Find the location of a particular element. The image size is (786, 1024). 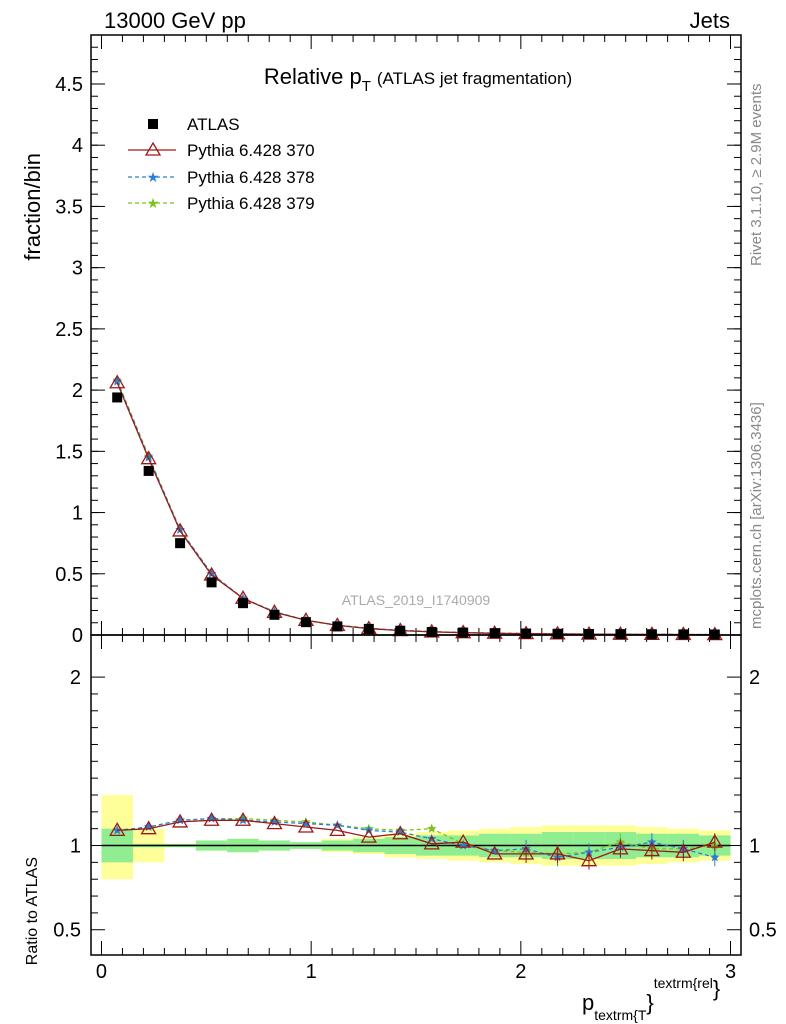

plot-title-rest: (ATLAS jet fragmentation) is located at coordinates (474, 78).